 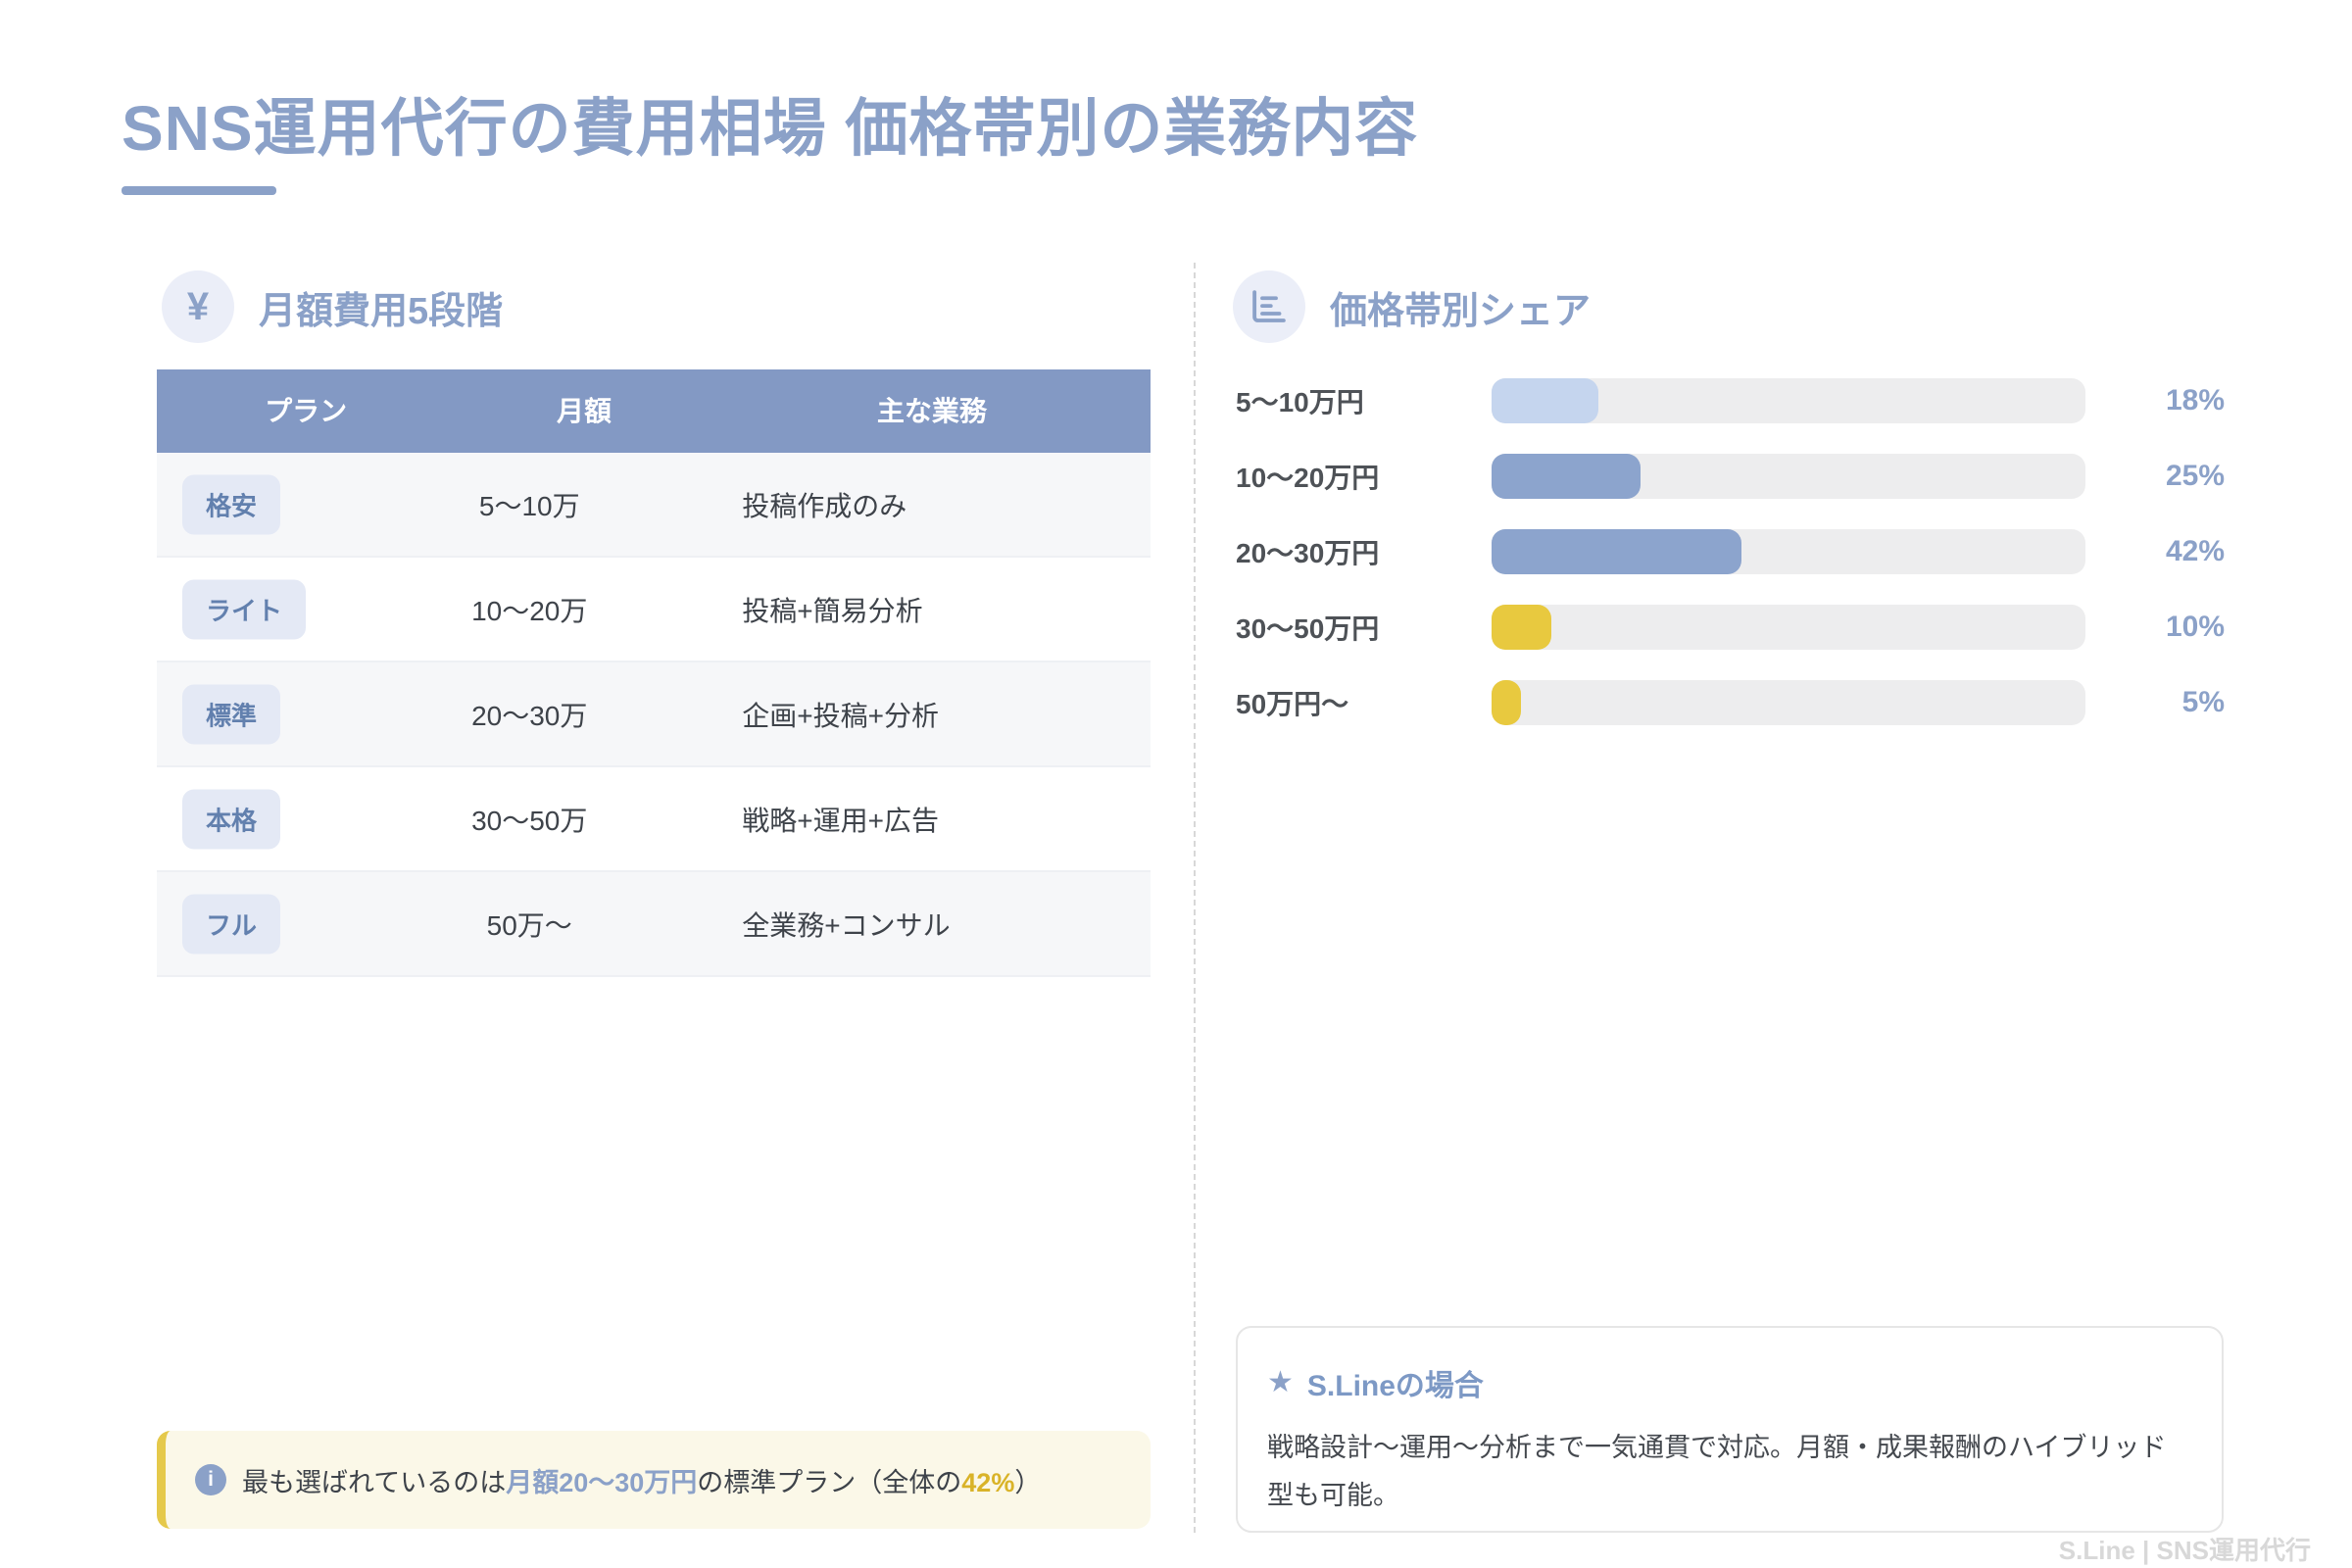 I want to click on work-cell: 企画+投稿+分析, so click(x=840, y=715).